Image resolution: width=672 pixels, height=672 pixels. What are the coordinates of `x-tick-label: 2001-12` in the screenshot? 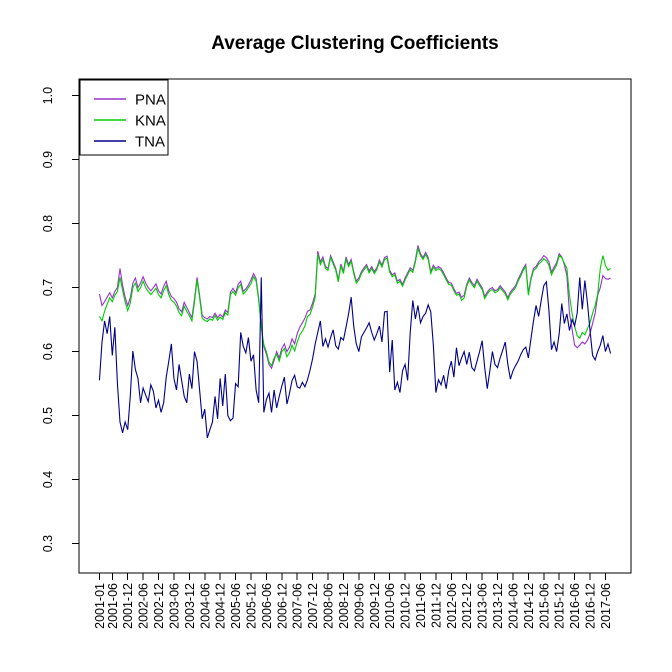 It's located at (128, 606).